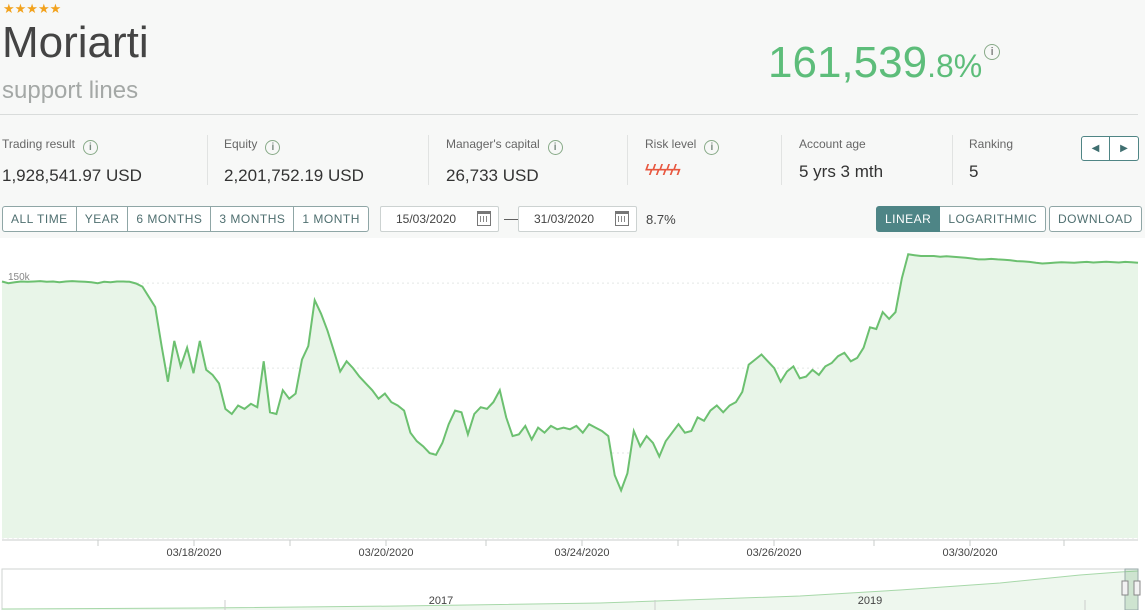  What do you see at coordinates (241, 144) in the screenshot?
I see `stat-label: Equity` at bounding box center [241, 144].